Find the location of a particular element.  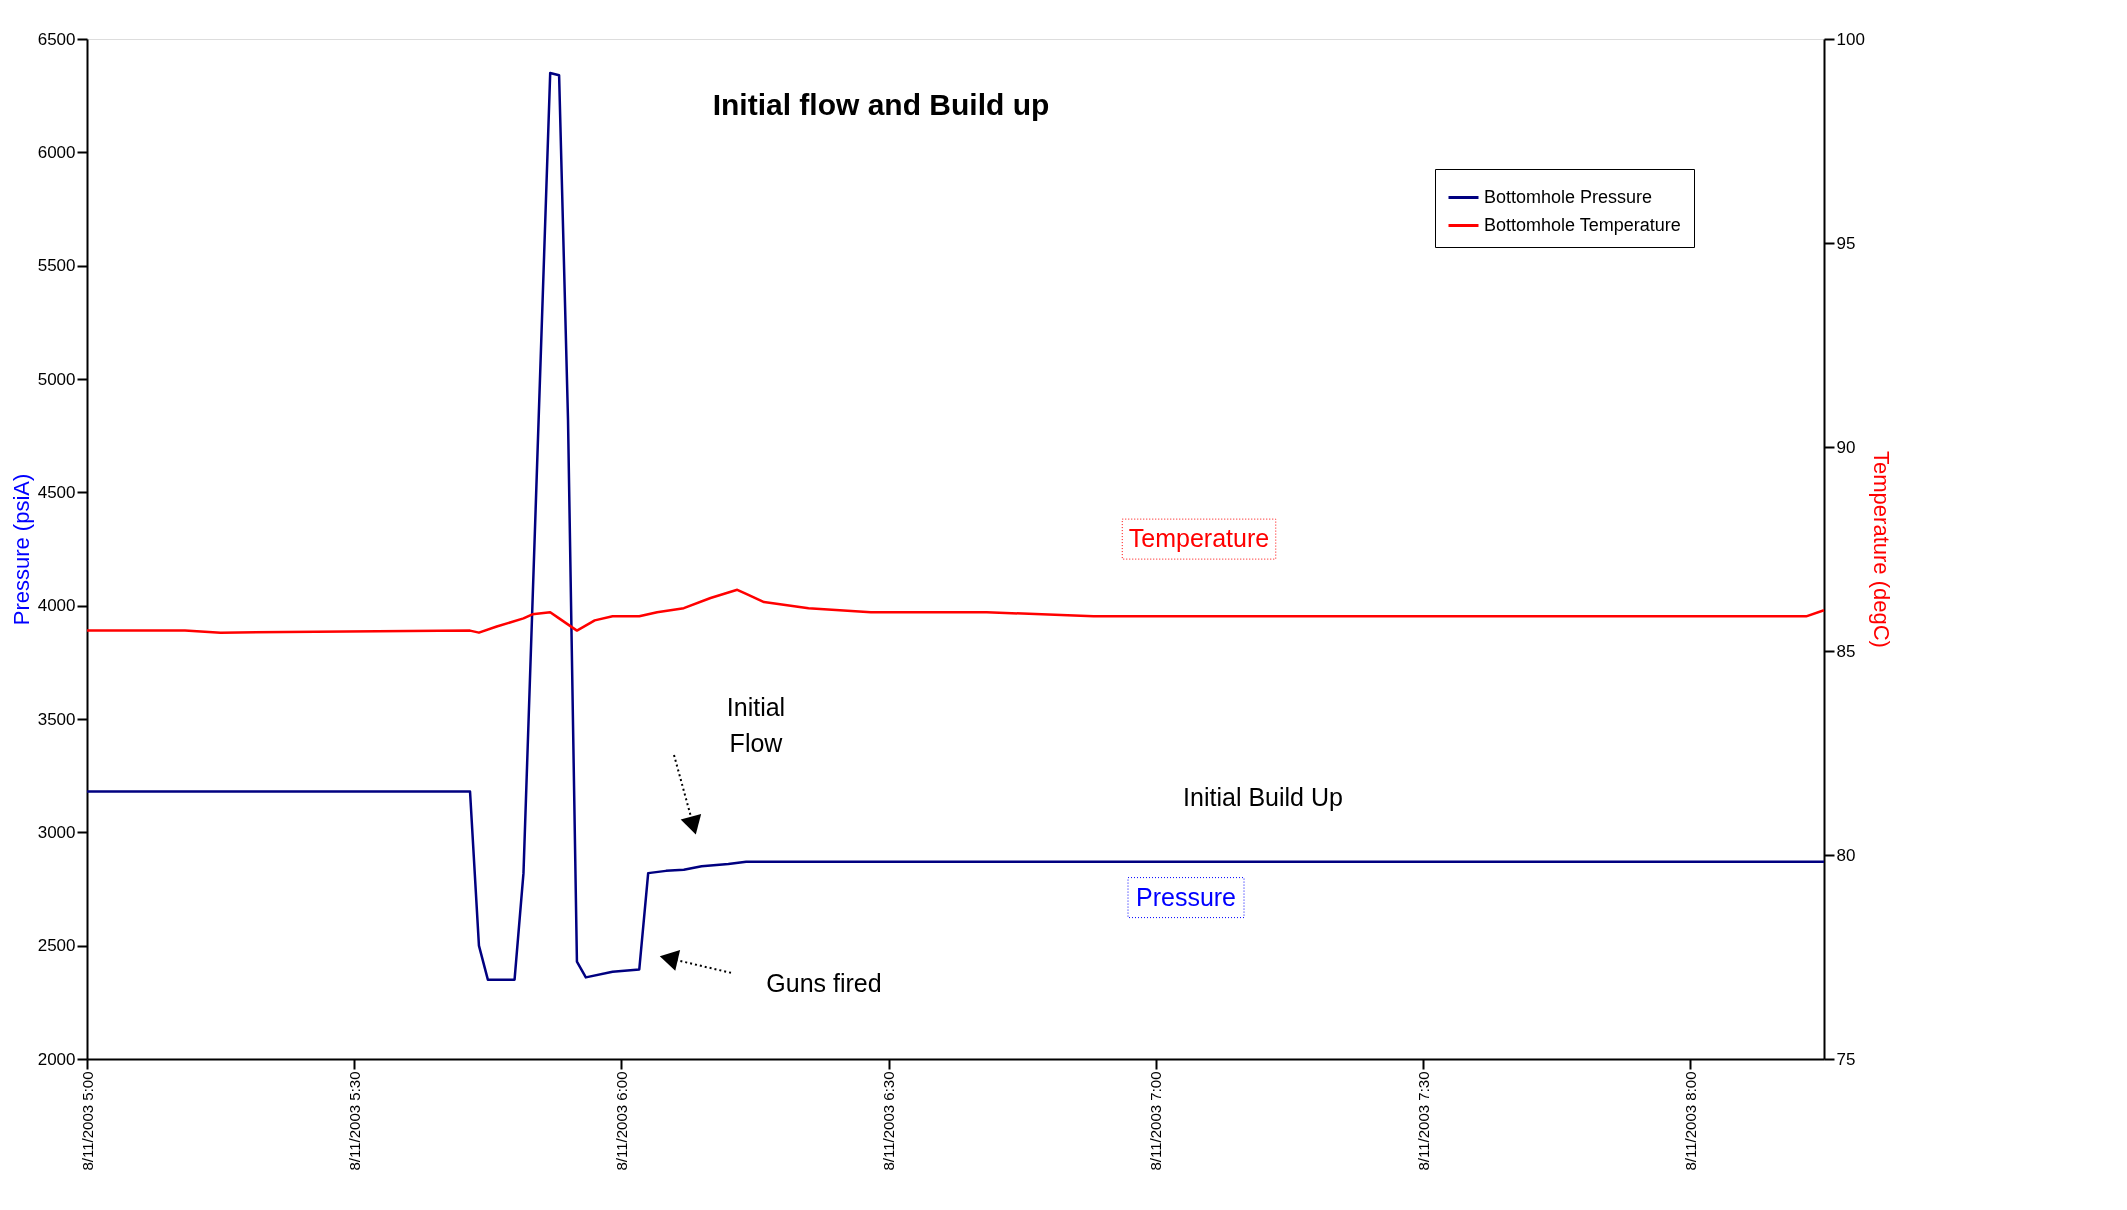

x-tick-label: 8/11/2003 5:00 is located at coordinates (87, 1121).